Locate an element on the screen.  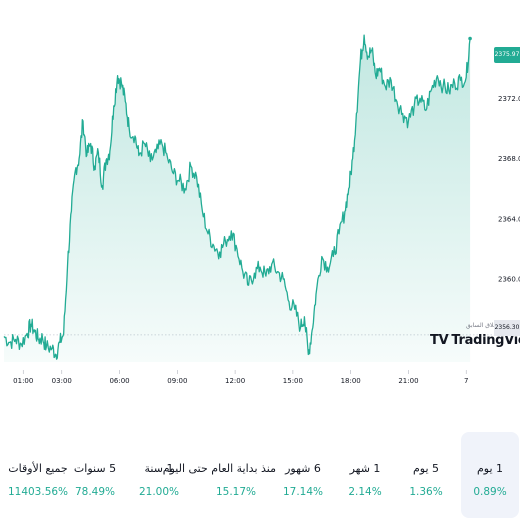
x-tick-label: 18:00 is located at coordinates (351, 381).